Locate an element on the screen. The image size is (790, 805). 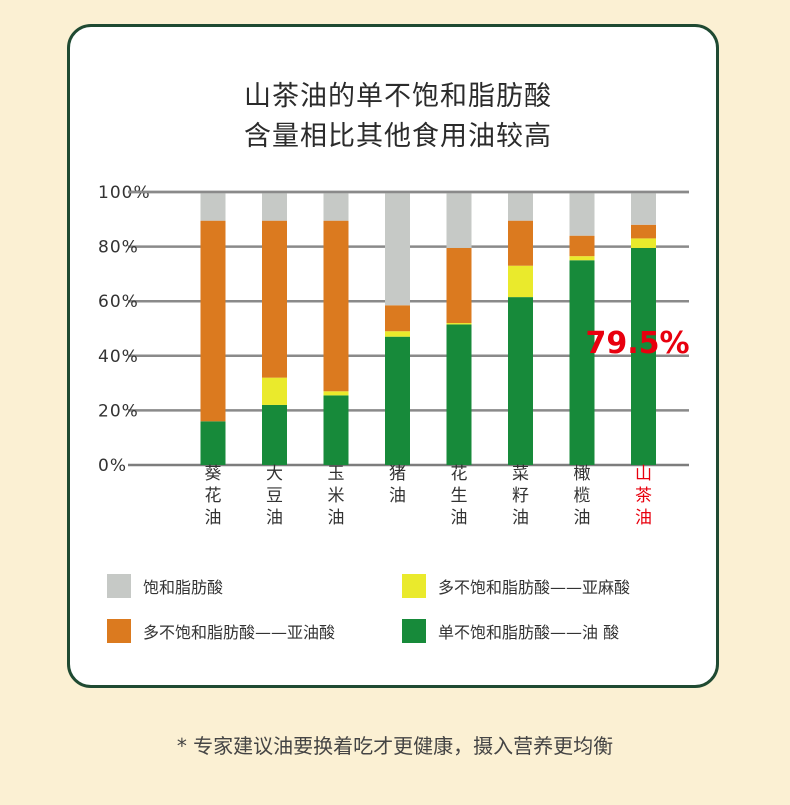
x-tick-label: 大豆油 is located at coordinates (274, 495).